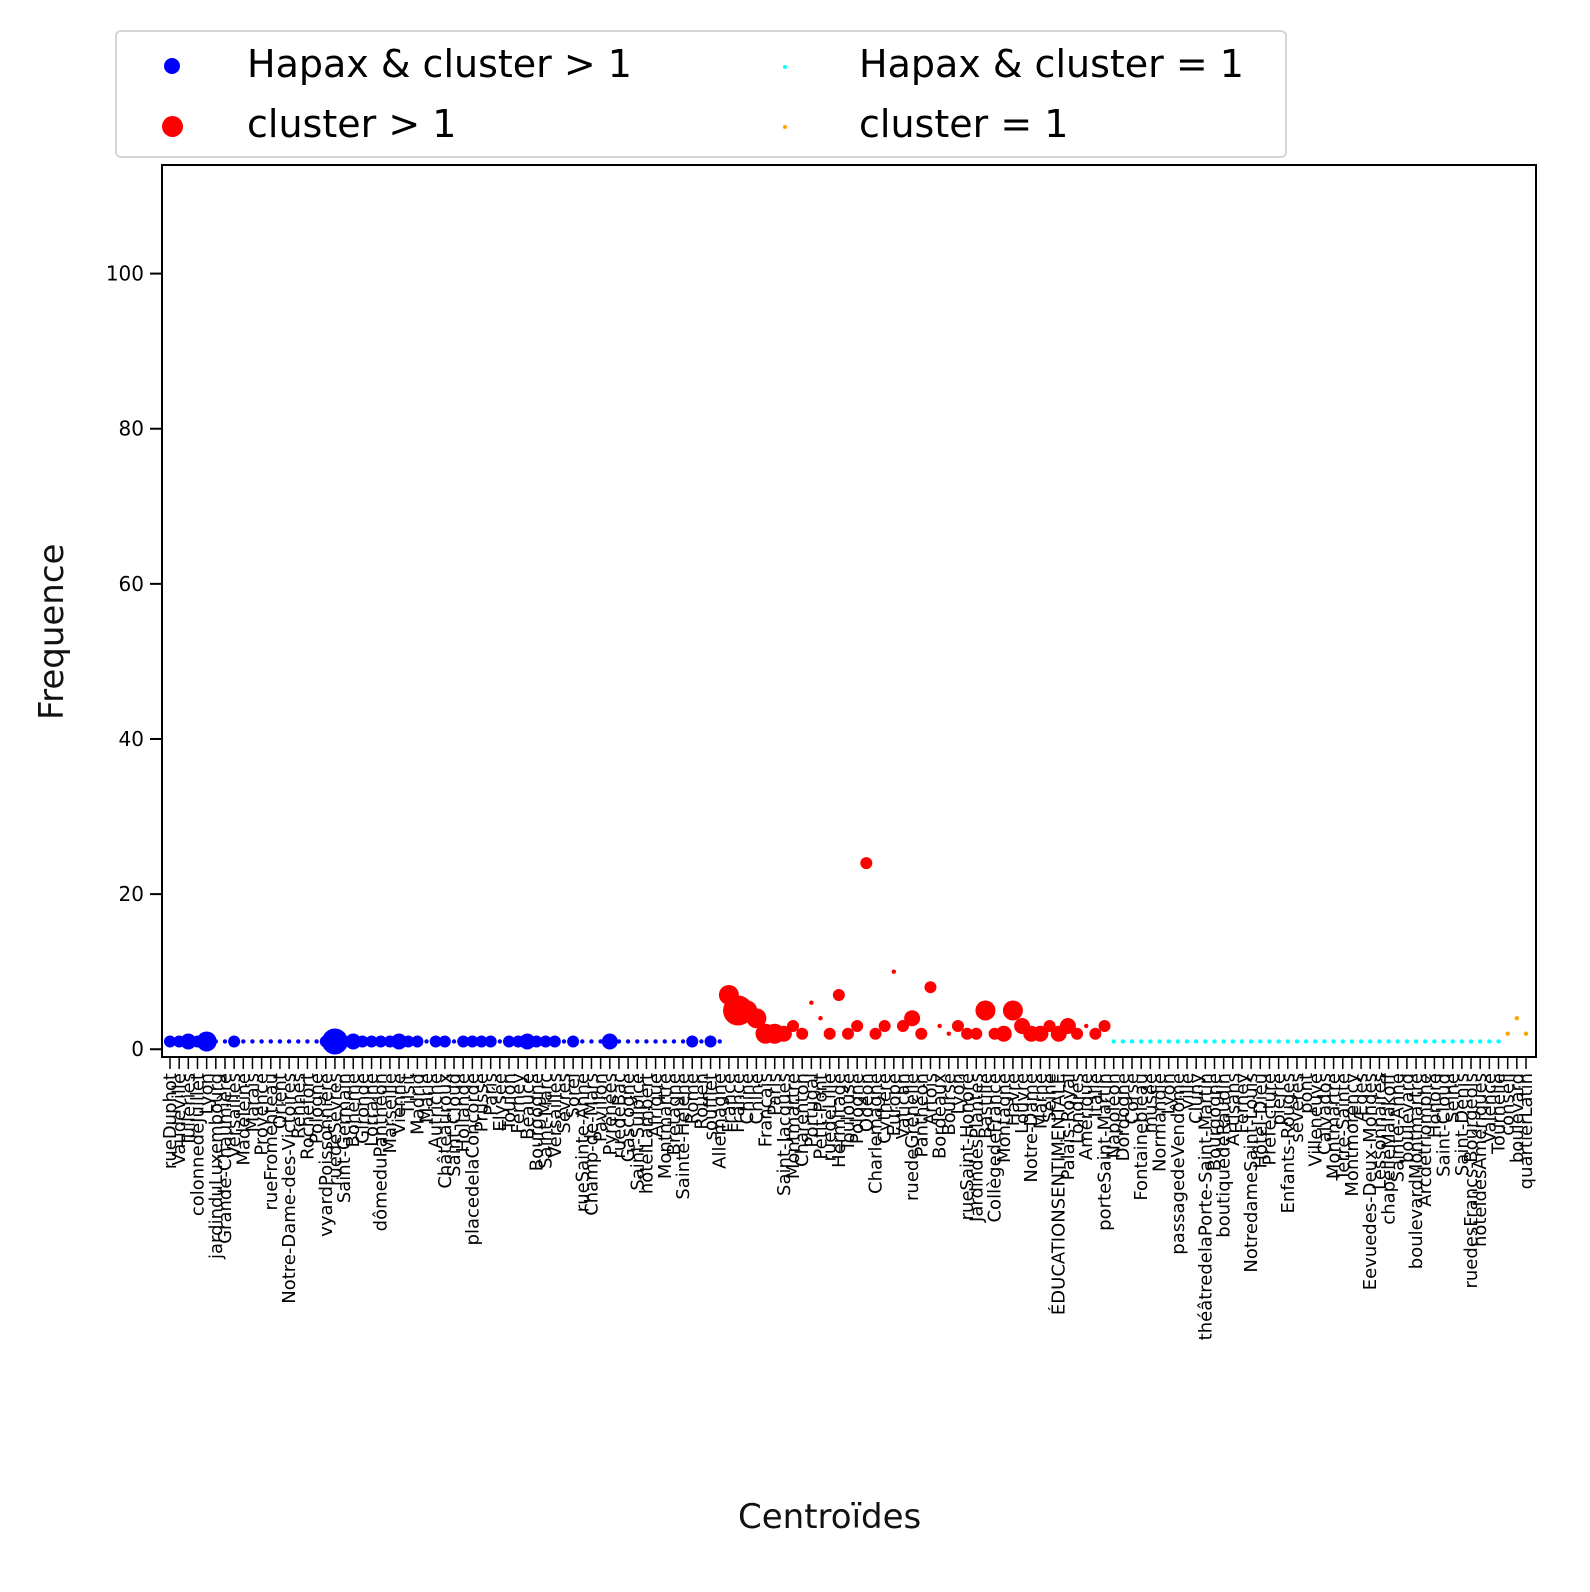 This screenshot has height=1592, width=1590. I want to click on x-tick-label: chapelleMalakoff, so click(1389, 1148).